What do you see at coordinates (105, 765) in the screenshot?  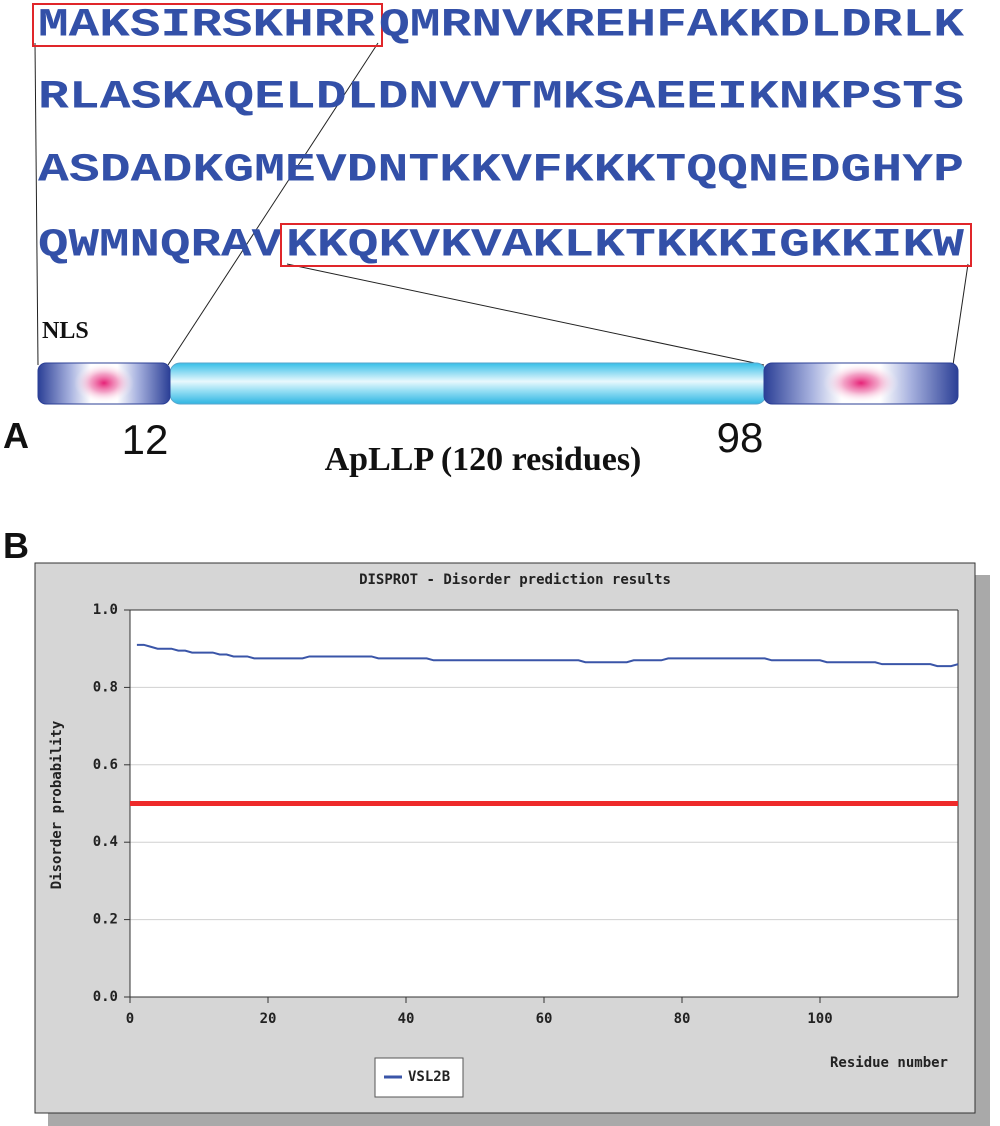 I see `y-tick-label: 0.6` at bounding box center [105, 765].